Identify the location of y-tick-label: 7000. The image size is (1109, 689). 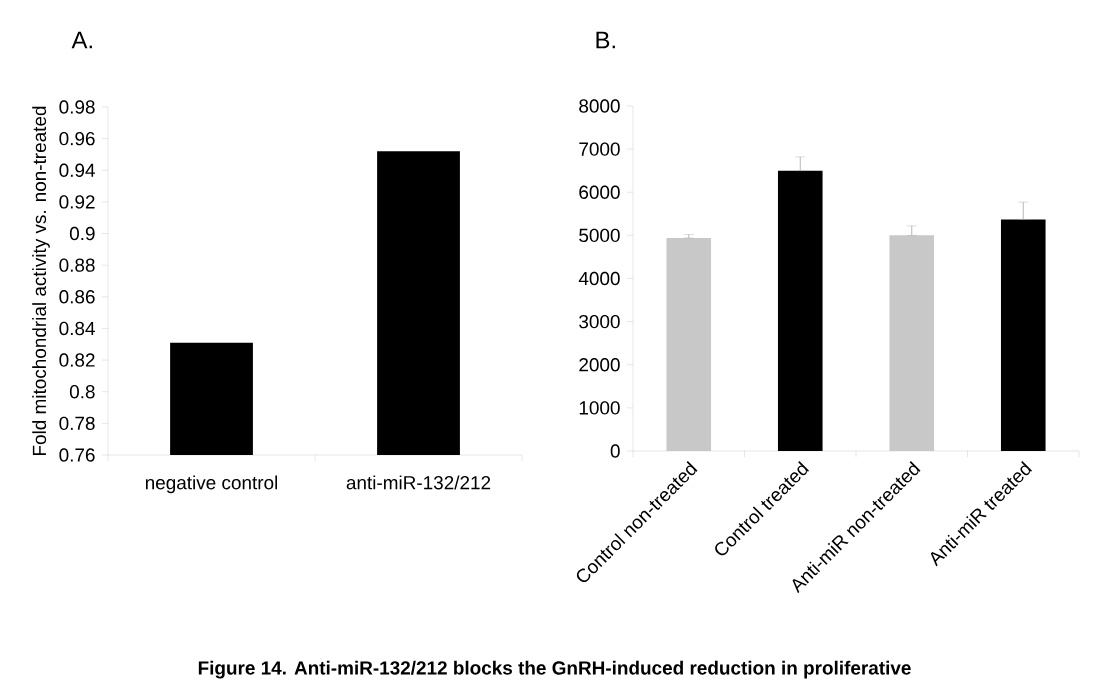
(599, 149).